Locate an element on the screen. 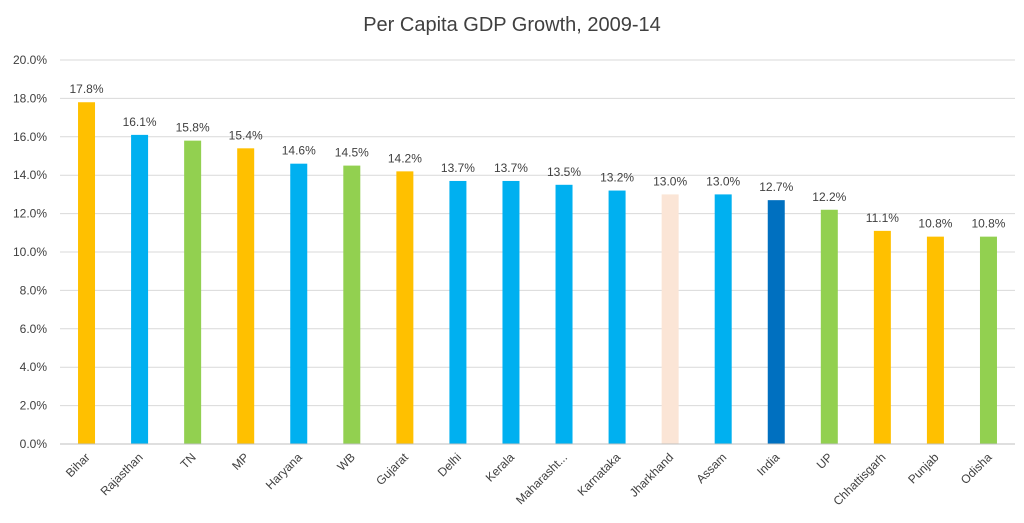  x-tick-label: Karnataka is located at coordinates (599, 474).